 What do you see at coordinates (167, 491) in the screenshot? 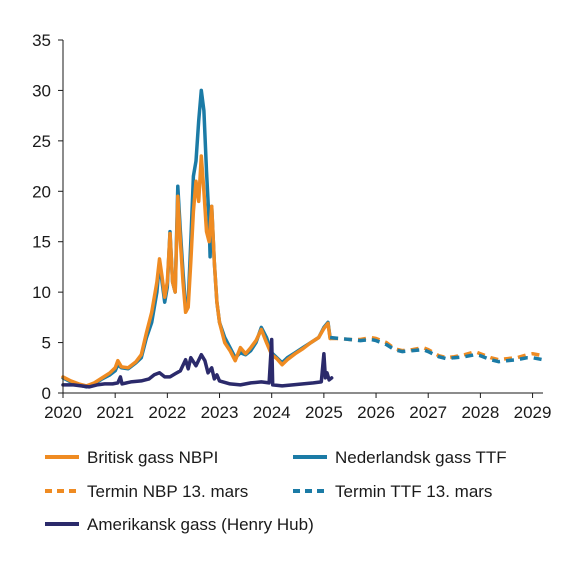
I see `legend-label-termin-nbp-13-mars: Termin NBP 13. mars` at bounding box center [167, 491].